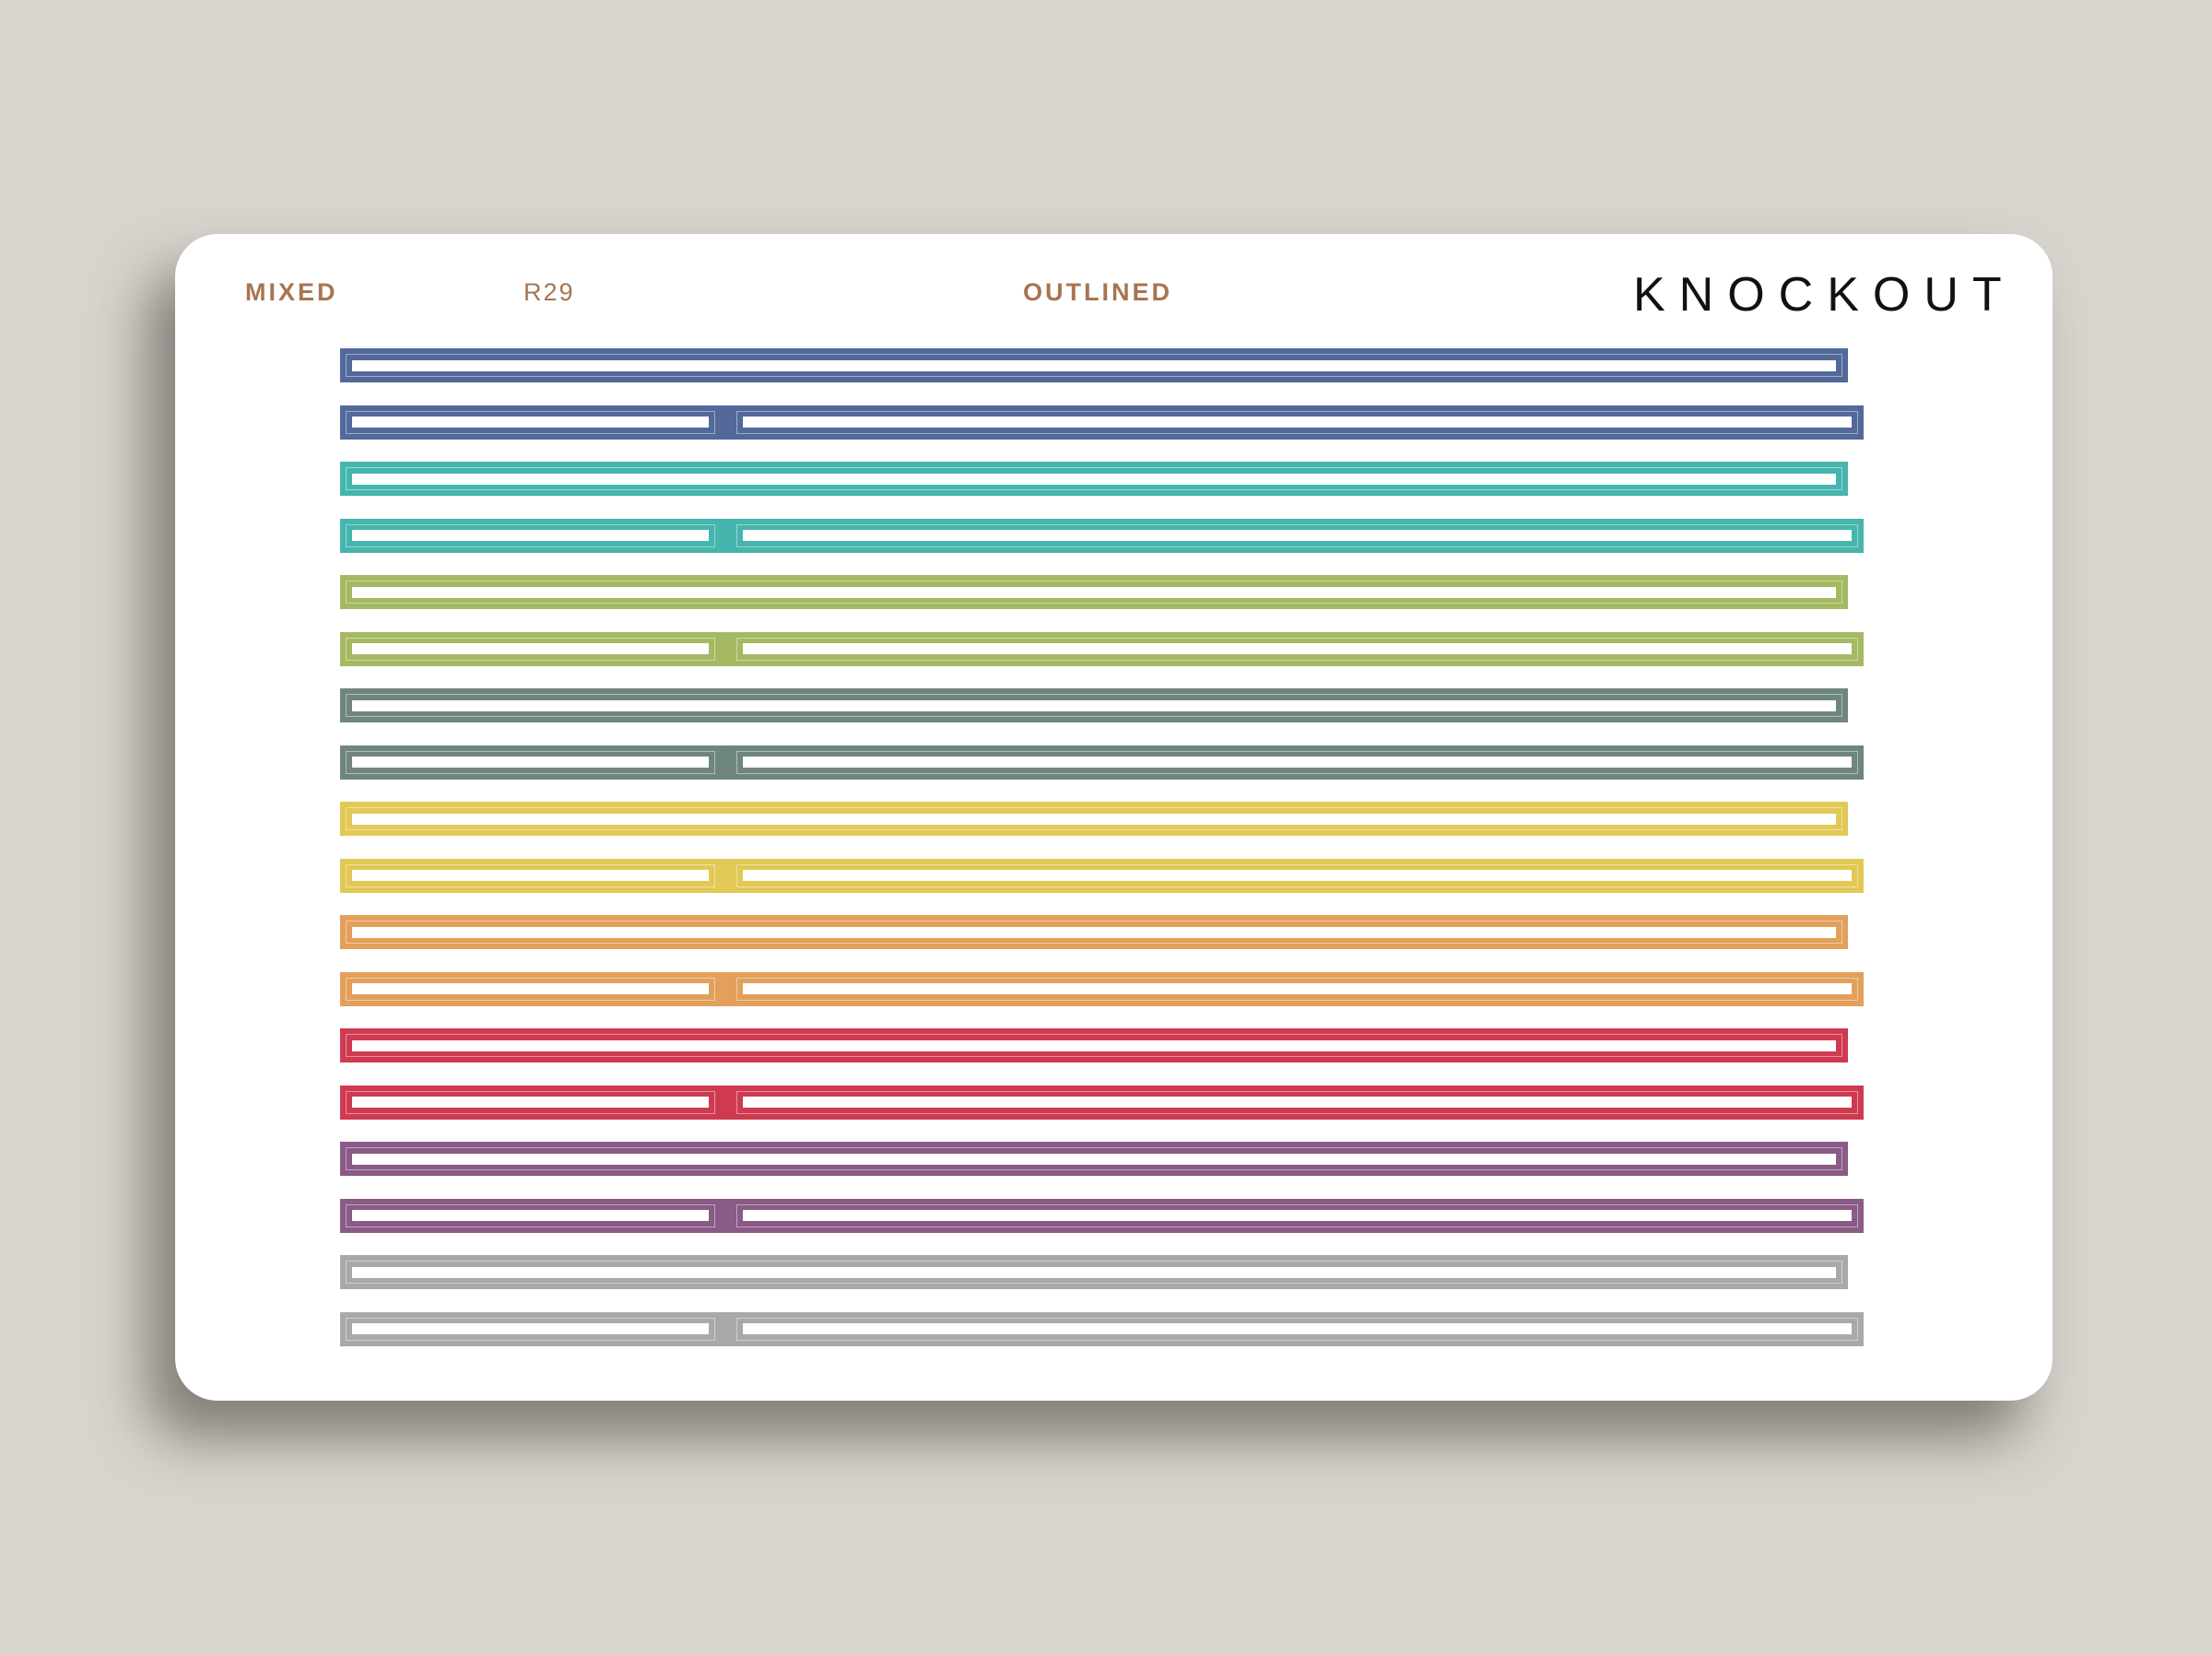 The height and width of the screenshot is (1655, 2212). I want to click on category-label: MIXED, so click(291, 292).